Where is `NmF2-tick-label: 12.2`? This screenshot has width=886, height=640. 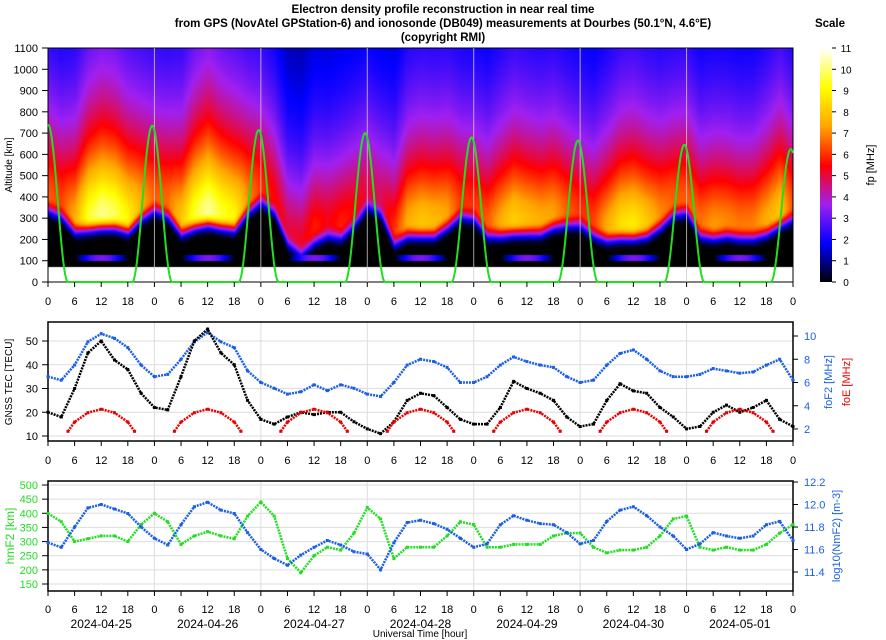 NmF2-tick-label: 12.2 is located at coordinates (814, 483).